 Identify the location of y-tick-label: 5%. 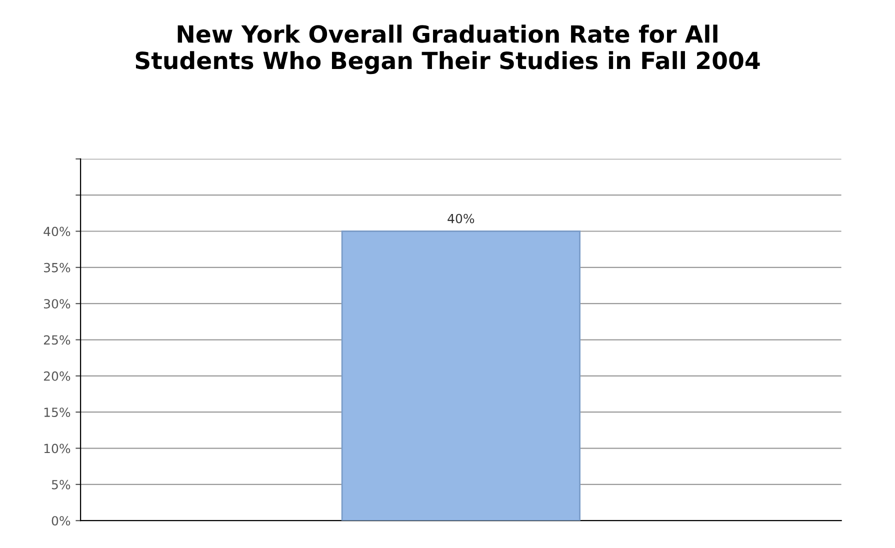
(61, 485).